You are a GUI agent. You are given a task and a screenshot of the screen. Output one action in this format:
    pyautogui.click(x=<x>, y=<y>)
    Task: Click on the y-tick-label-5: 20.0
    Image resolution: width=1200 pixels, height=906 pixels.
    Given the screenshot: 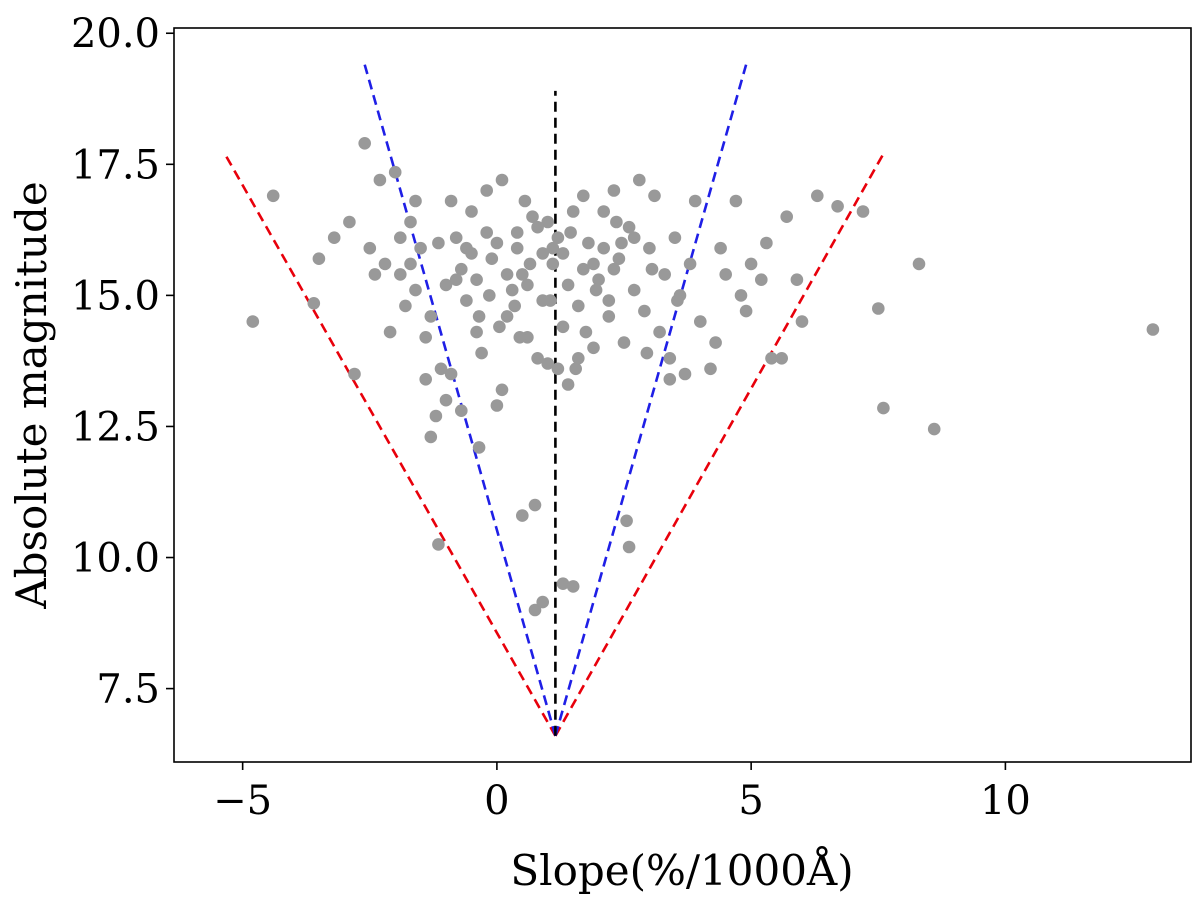 What is the action you would take?
    pyautogui.click(x=115, y=34)
    